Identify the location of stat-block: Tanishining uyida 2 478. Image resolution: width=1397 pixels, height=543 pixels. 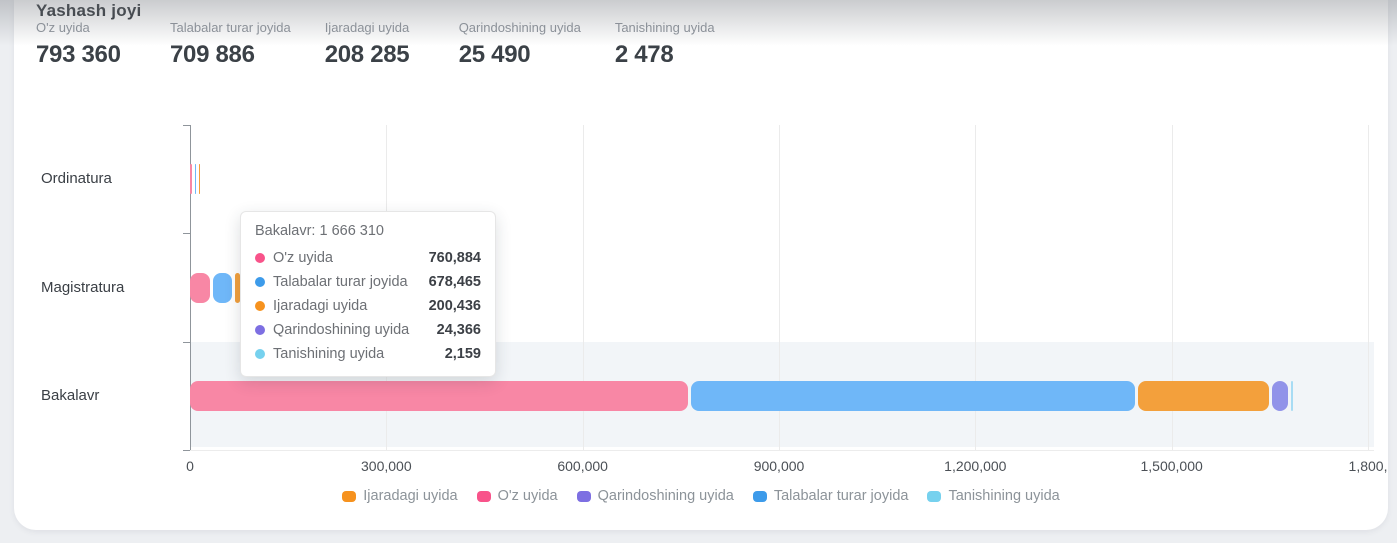
(665, 44).